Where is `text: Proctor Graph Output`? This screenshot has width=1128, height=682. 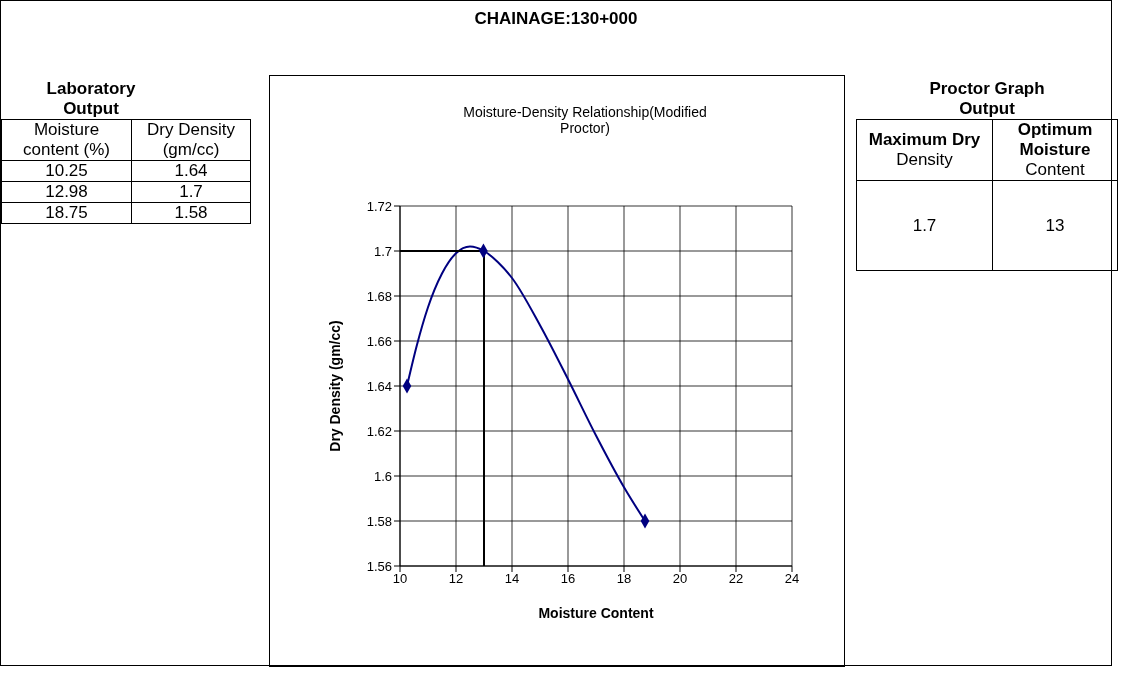 text: Proctor Graph Output is located at coordinates (987, 99).